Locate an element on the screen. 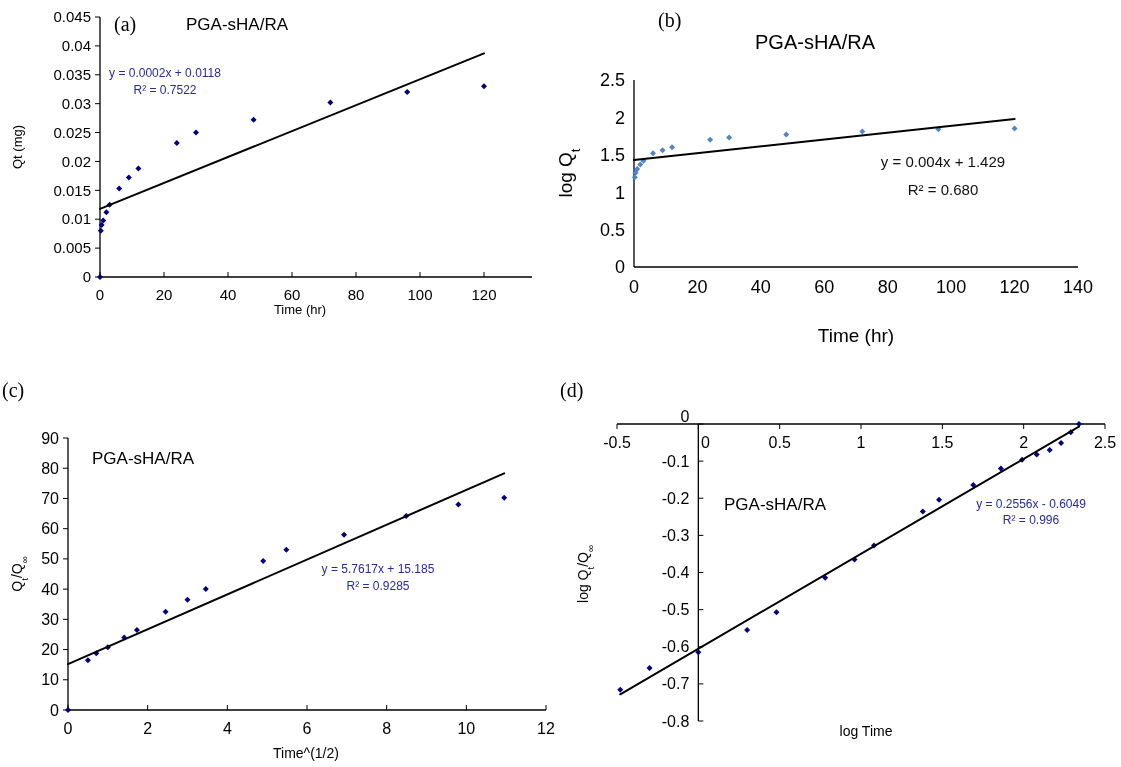 The height and width of the screenshot is (767, 1121). text: (d) is located at coordinates (572, 390).